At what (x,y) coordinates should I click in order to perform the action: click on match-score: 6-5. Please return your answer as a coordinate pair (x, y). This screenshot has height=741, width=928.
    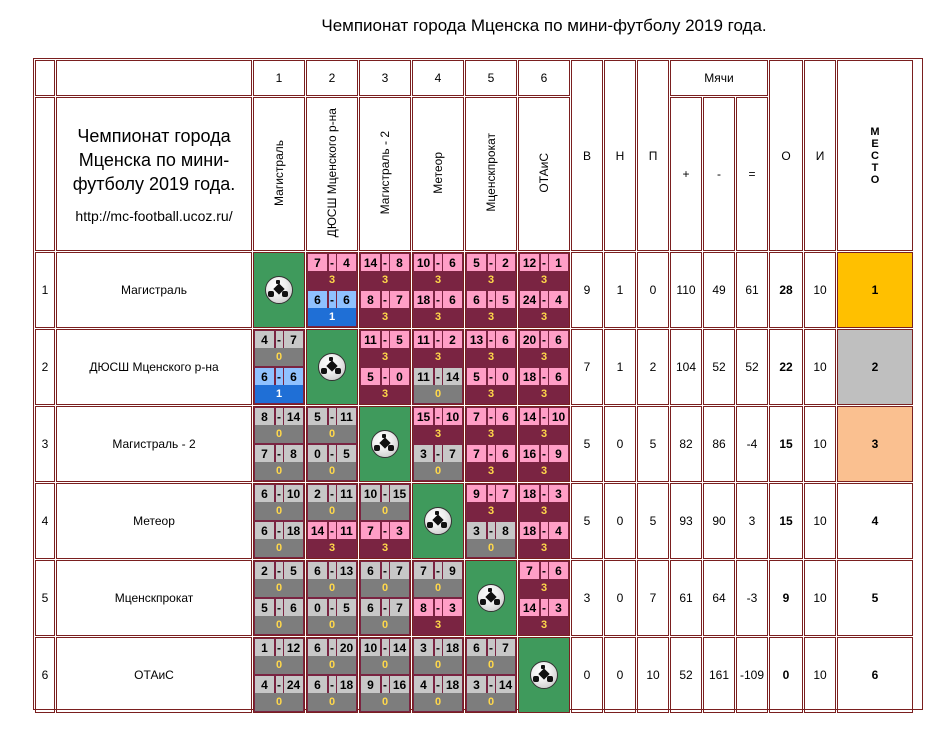
    Looking at the image, I should click on (491, 299).